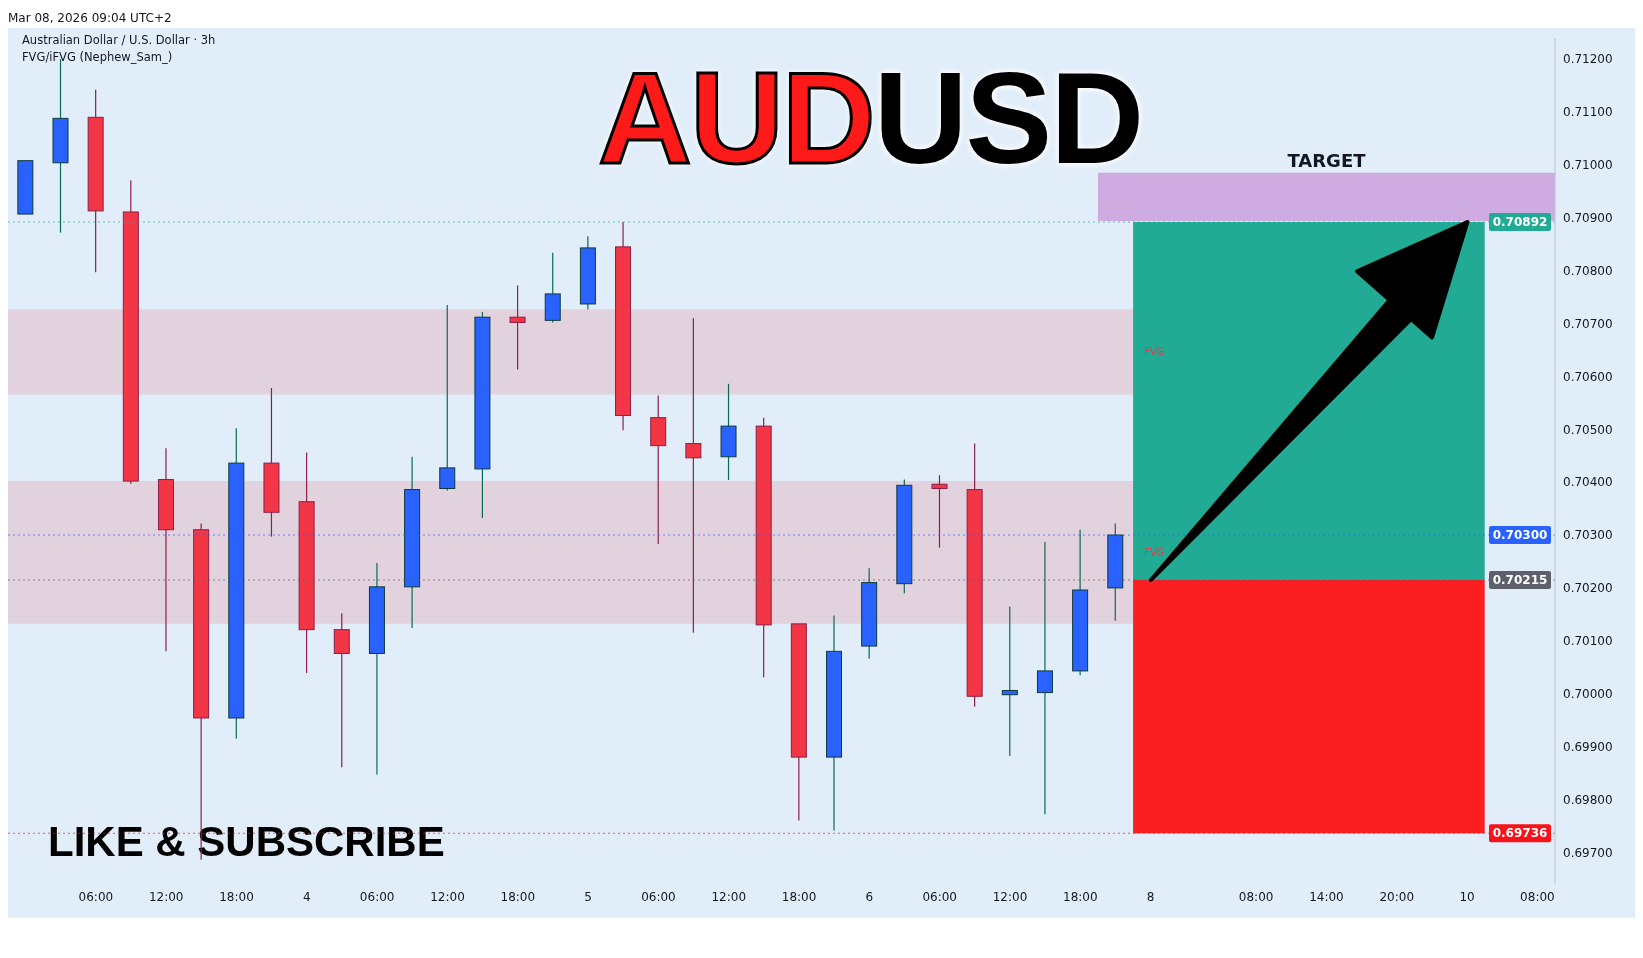 Image resolution: width=1643 pixels, height=958 pixels. Describe the element at coordinates (588, 896) in the screenshot. I see `x-tick-label: 5` at that location.